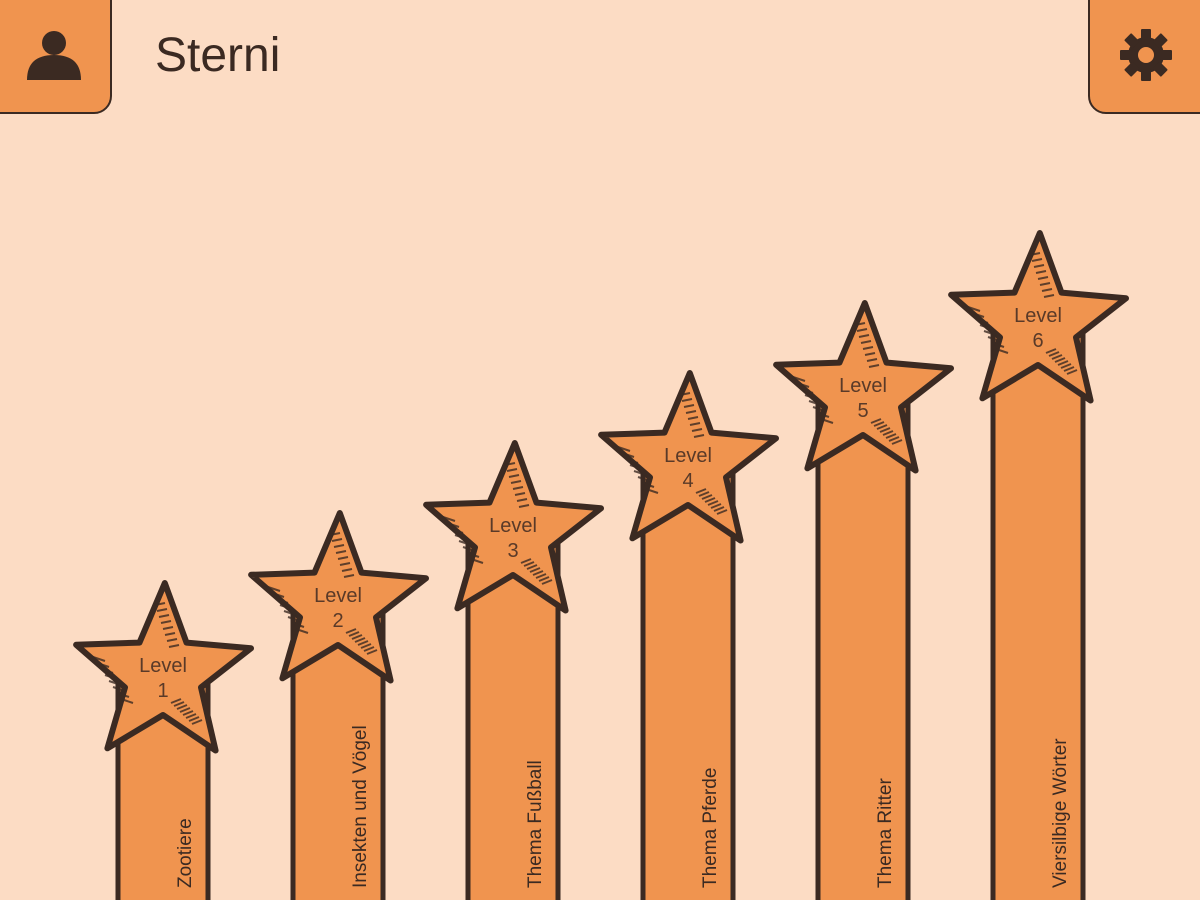 This screenshot has height=900, width=1200. Describe the element at coordinates (1060, 813) in the screenshot. I see `level-topic: Viersilbige Wörter` at that location.